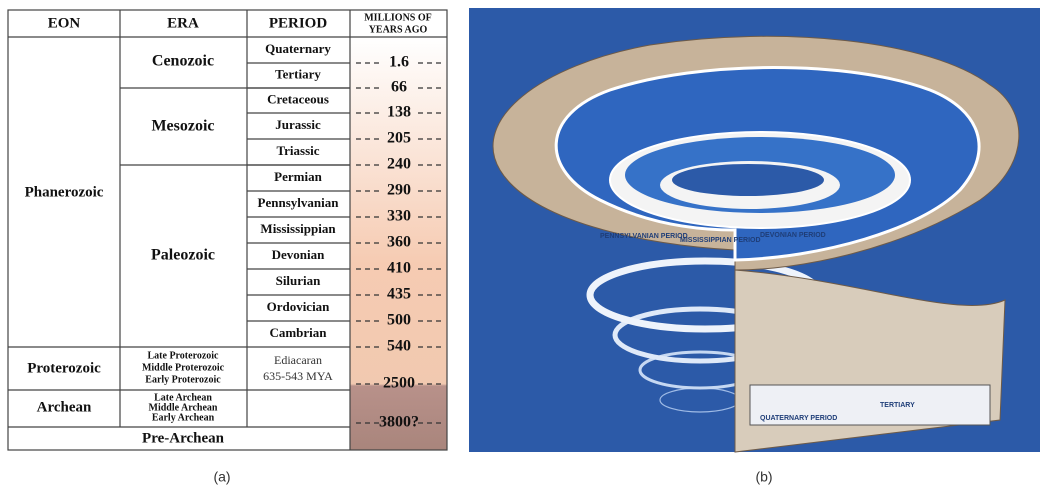 The image size is (1043, 490). What do you see at coordinates (299, 306) in the screenshot?
I see `period: Ordovician` at bounding box center [299, 306].